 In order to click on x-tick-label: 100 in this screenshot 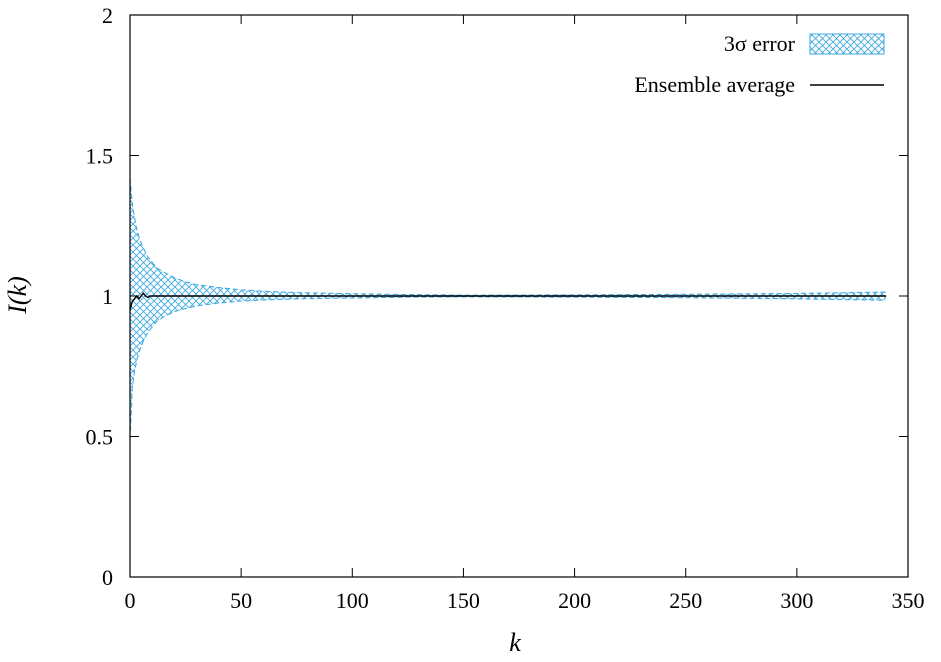, I will do `click(352, 600)`.